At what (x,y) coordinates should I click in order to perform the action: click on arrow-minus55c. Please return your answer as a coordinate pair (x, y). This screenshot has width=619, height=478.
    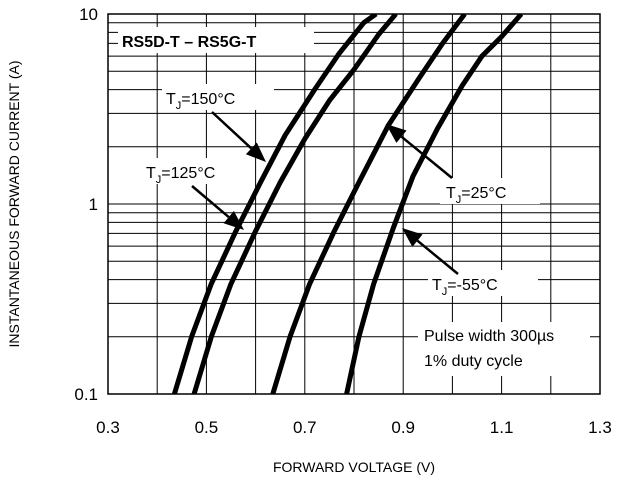
    Looking at the image, I should click on (430, 251).